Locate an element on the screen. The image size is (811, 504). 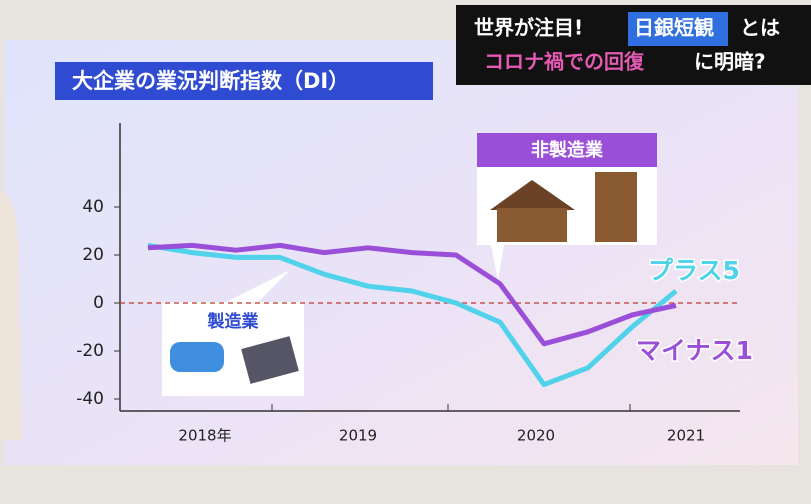
caption-highlight is located at coordinates (678, 29).